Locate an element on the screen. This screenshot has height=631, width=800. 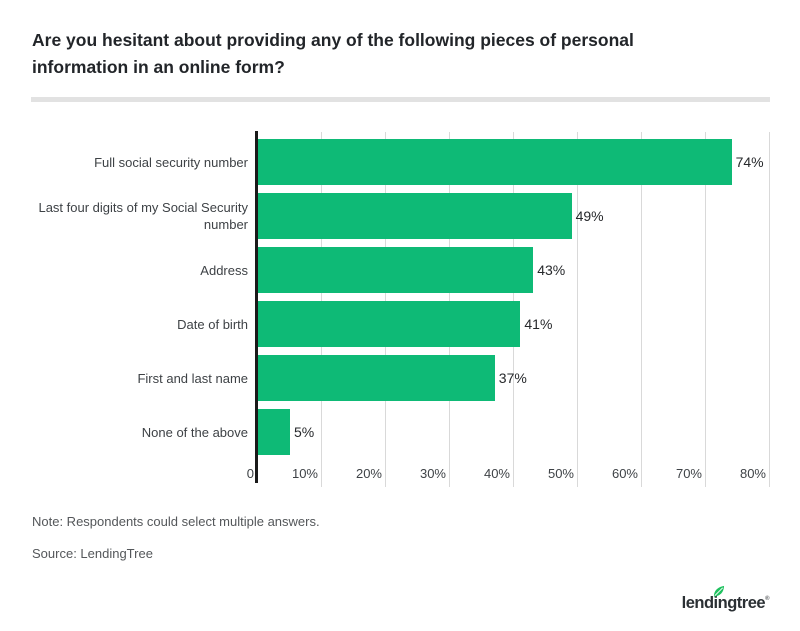
category-label: None of the above is located at coordinates (194, 432).